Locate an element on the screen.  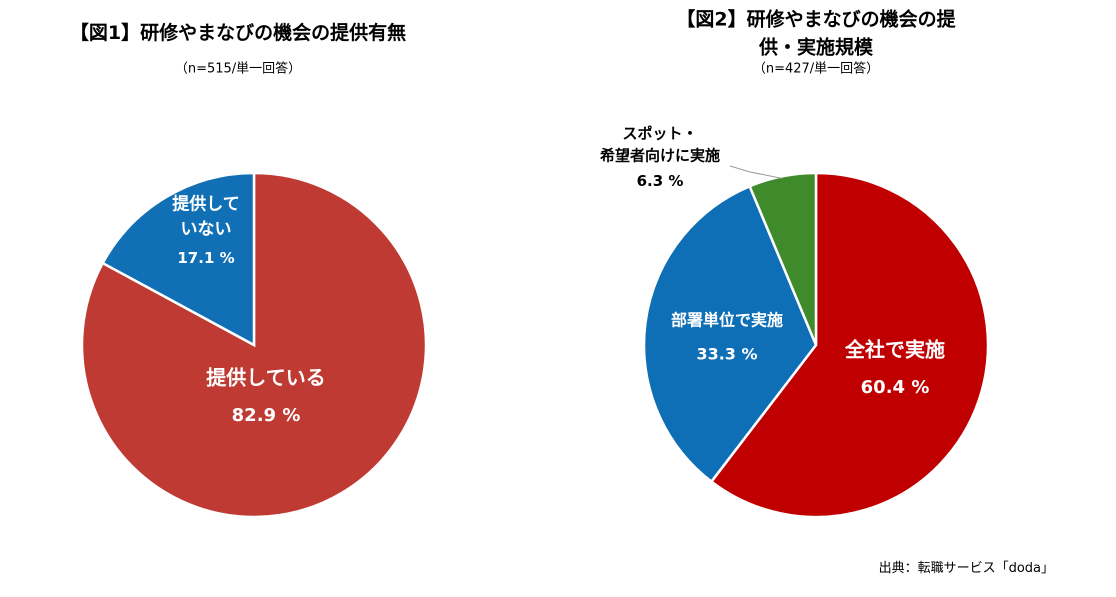
value-label: 33.3 % is located at coordinates (727, 353).